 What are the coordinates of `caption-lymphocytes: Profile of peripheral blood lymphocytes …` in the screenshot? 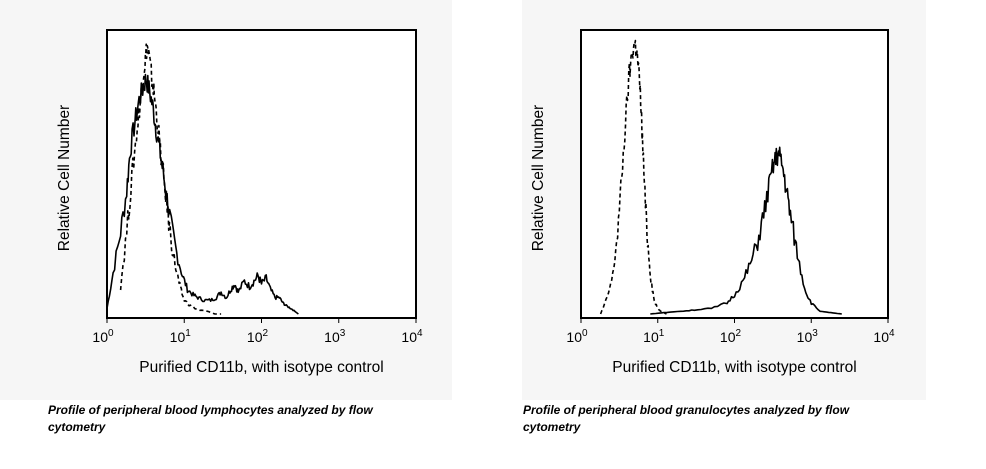 It's located at (210, 418).